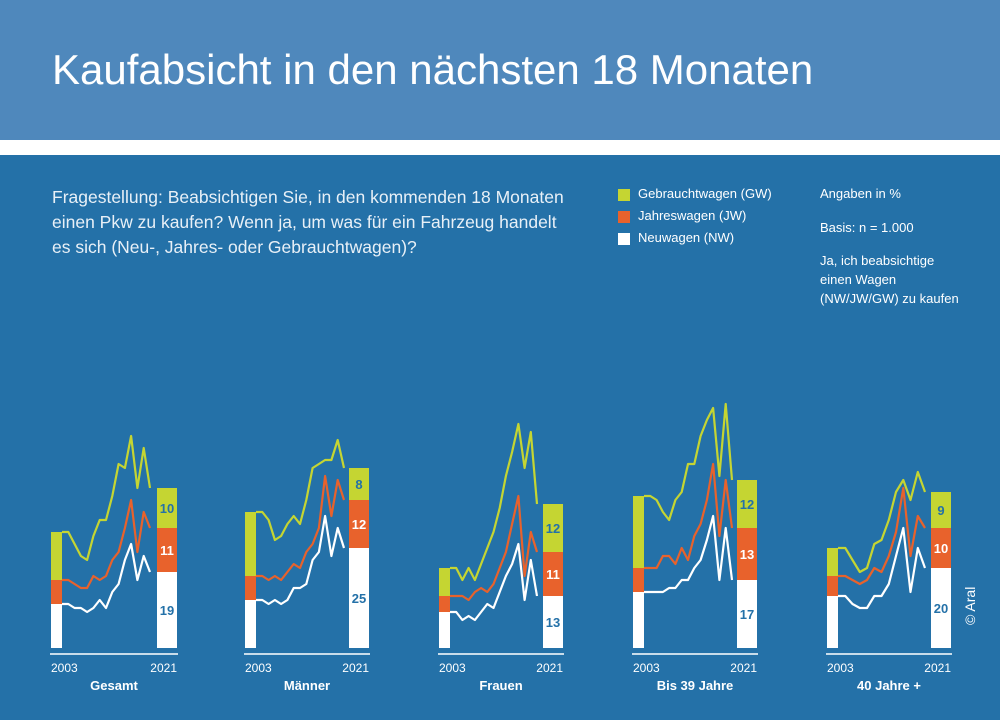 The height and width of the screenshot is (720, 1000). Describe the element at coordinates (705, 193) in the screenshot. I see `legend-label-gw: Gebrauchtwagen (GW)` at that location.